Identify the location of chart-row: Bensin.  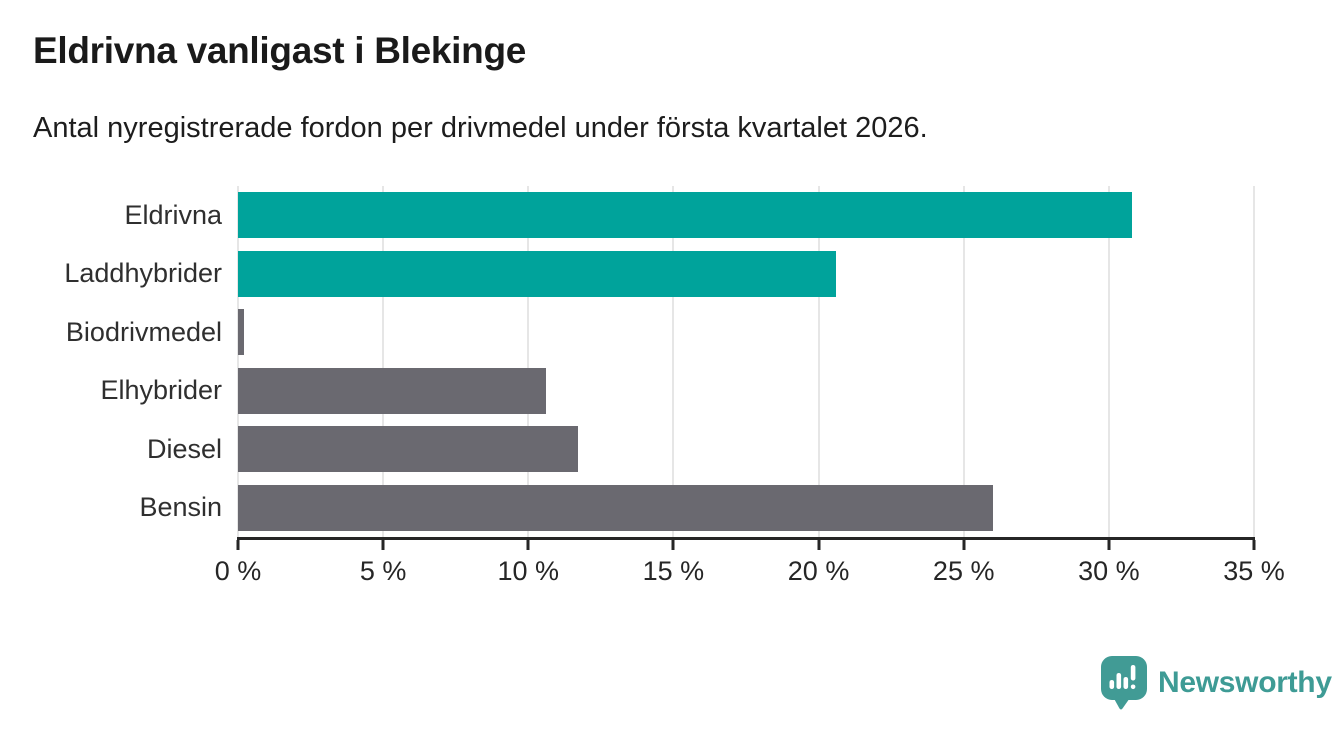
(670, 508).